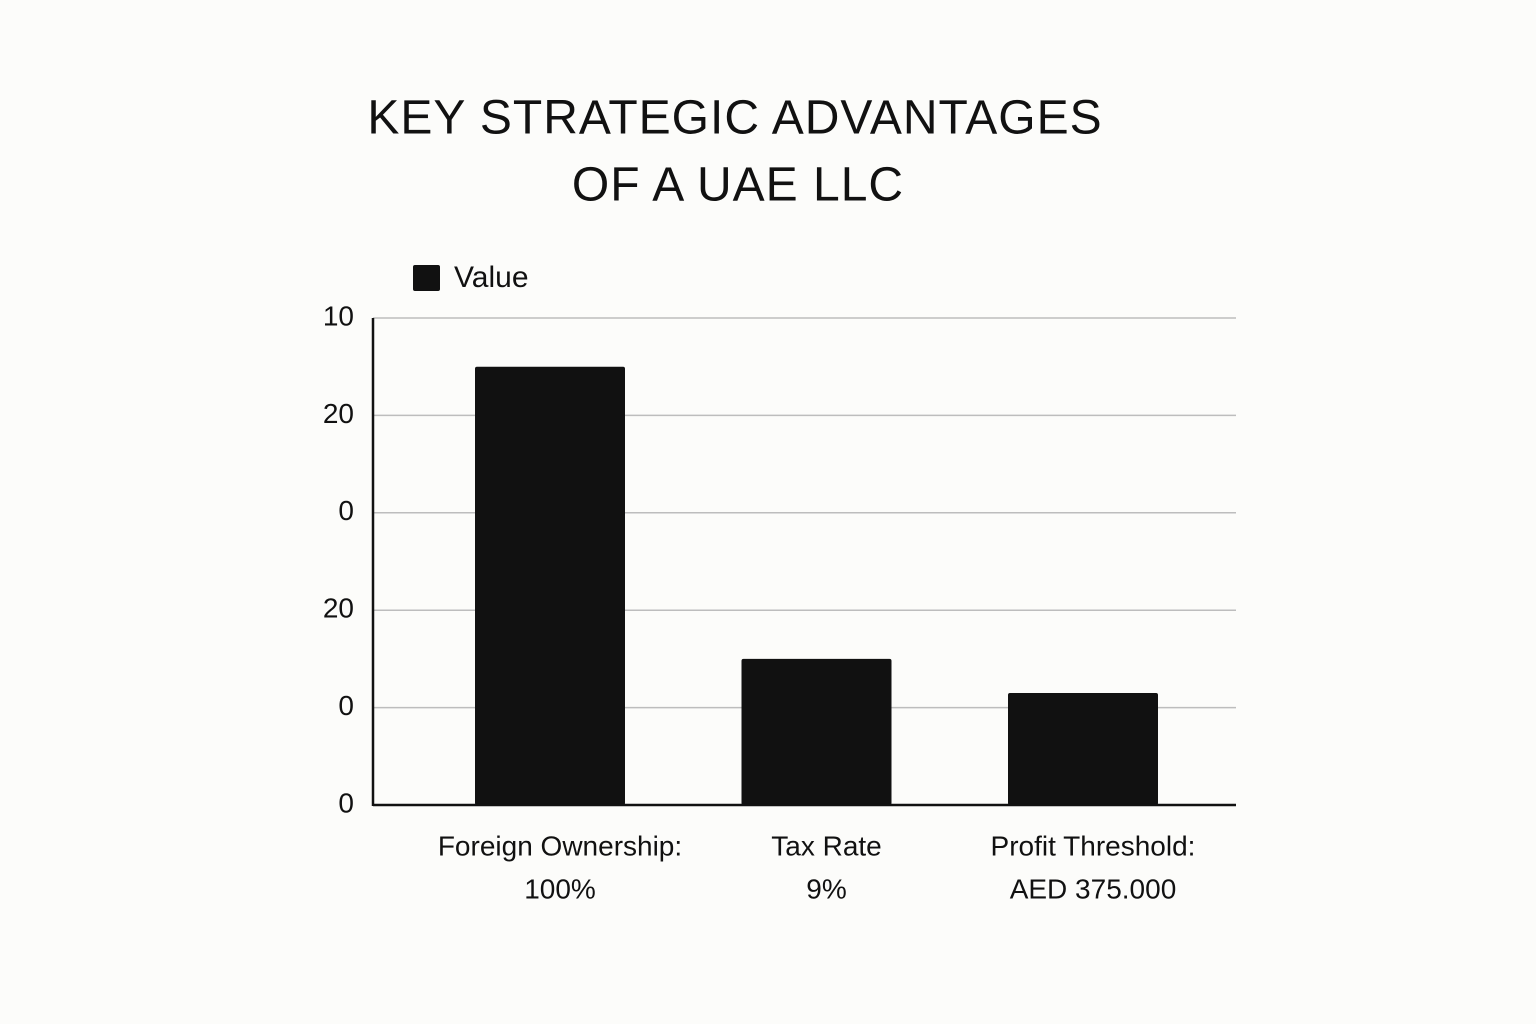 The width and height of the screenshot is (1536, 1024). Describe the element at coordinates (560, 845) in the screenshot. I see `x-tick-label: Foreign Ownership:` at that location.